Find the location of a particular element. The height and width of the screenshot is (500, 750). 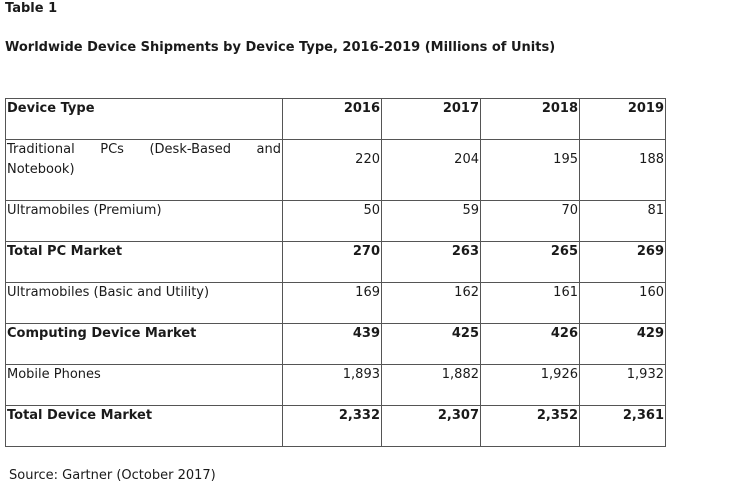

value-cell: 220 is located at coordinates (332, 170).